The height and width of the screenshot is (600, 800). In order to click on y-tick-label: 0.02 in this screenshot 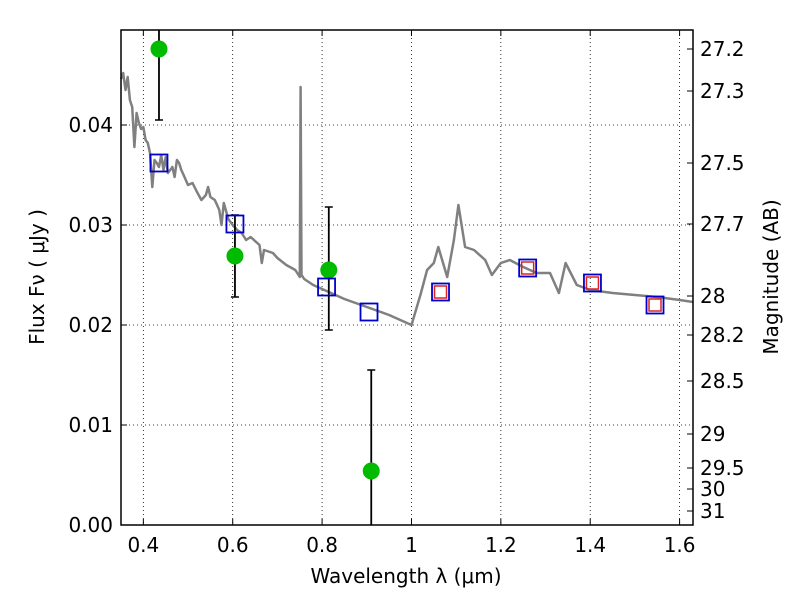, I will do `click(90, 325)`.